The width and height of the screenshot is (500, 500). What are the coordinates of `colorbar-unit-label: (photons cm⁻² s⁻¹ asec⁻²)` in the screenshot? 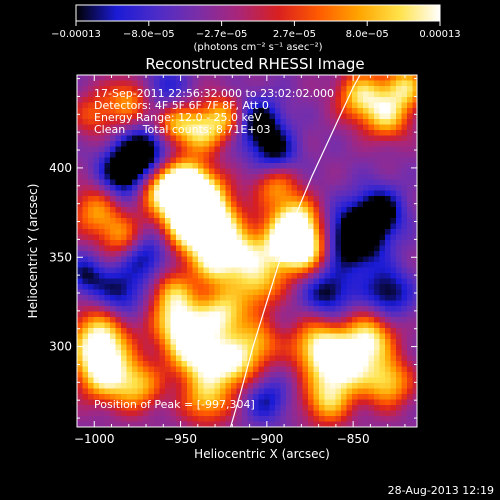 It's located at (257, 47).